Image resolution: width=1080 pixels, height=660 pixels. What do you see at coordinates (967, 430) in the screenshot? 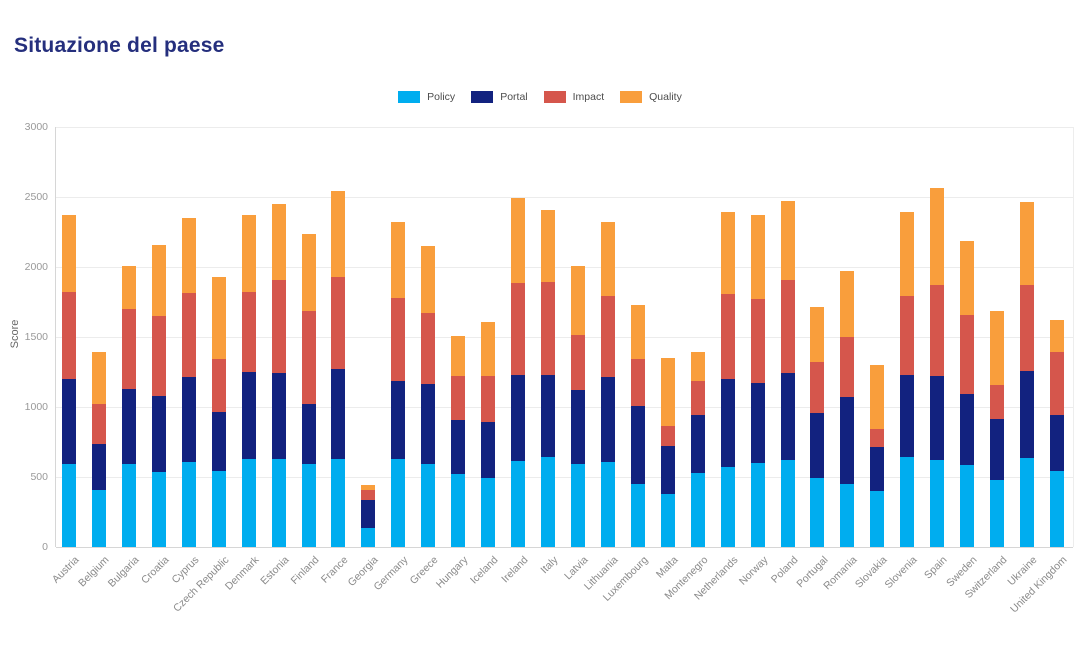
I see `bar-segment-sweden-portal` at bounding box center [967, 430].